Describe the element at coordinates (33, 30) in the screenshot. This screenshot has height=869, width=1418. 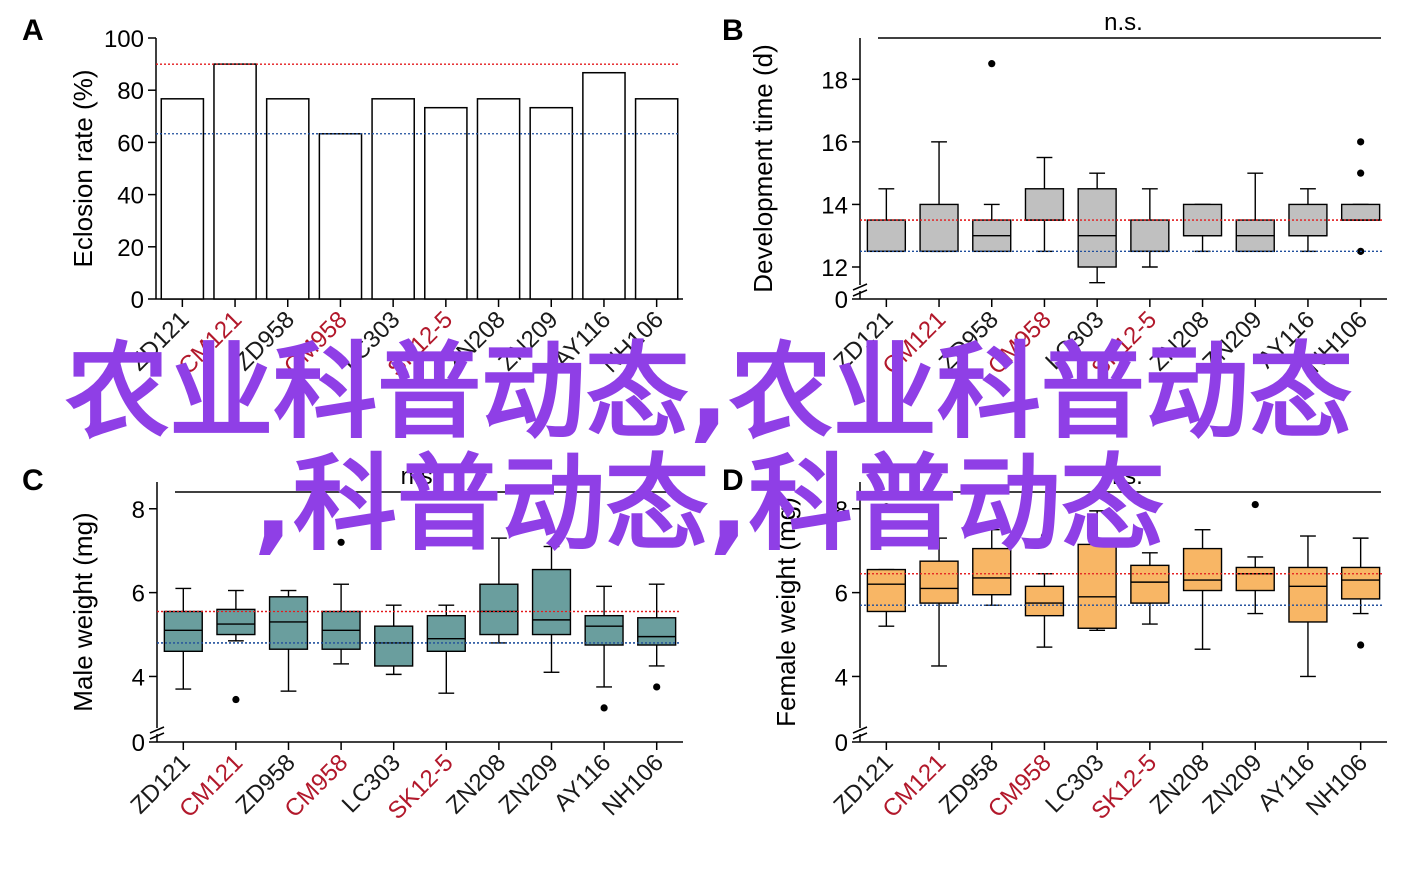
I see `panel-letter: A` at that location.